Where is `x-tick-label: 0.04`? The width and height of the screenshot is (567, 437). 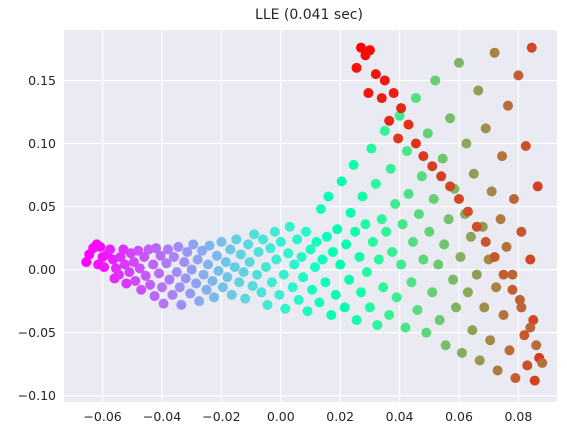
x-tick-label: 0.04 is located at coordinates (400, 416).